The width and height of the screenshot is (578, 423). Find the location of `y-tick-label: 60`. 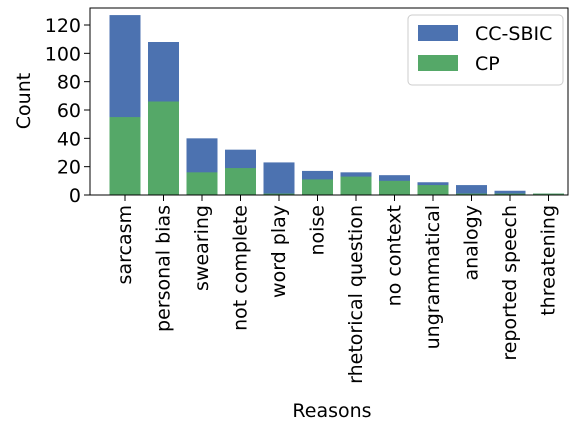

y-tick-label: 60 is located at coordinates (69, 111).